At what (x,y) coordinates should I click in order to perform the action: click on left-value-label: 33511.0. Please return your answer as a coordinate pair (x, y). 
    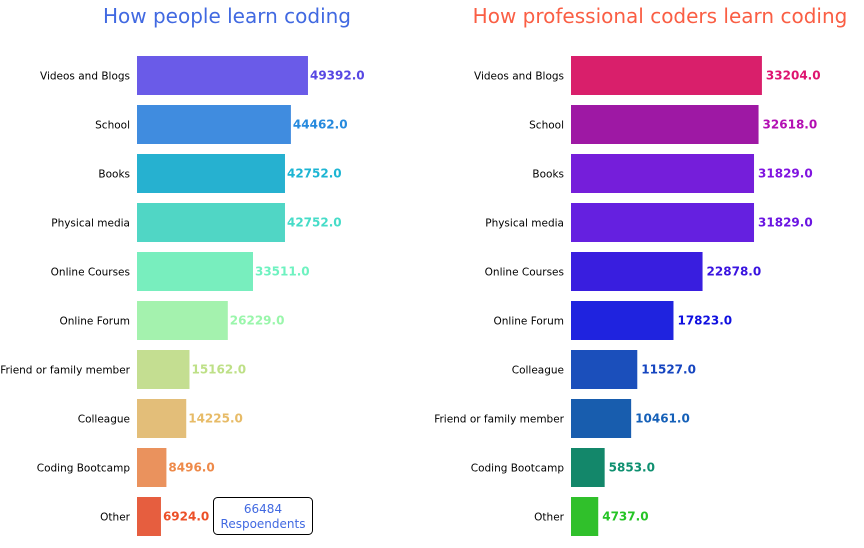
    Looking at the image, I should click on (282, 272).